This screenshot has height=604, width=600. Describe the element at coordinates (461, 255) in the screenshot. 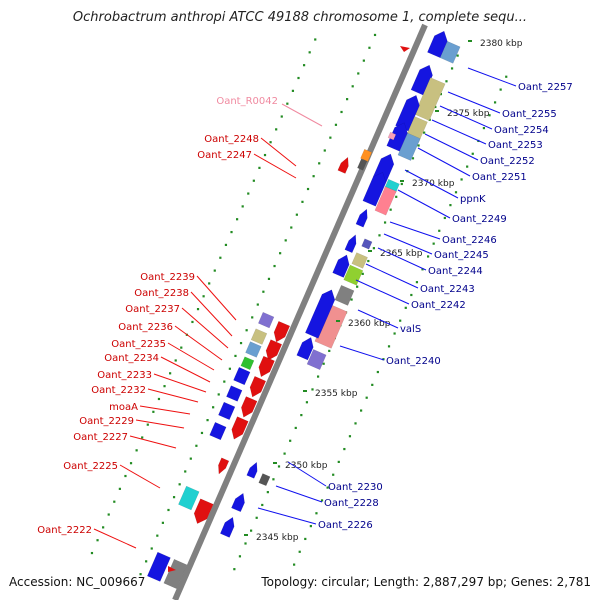

I see `plus-gene-label: Oant_2245` at that location.